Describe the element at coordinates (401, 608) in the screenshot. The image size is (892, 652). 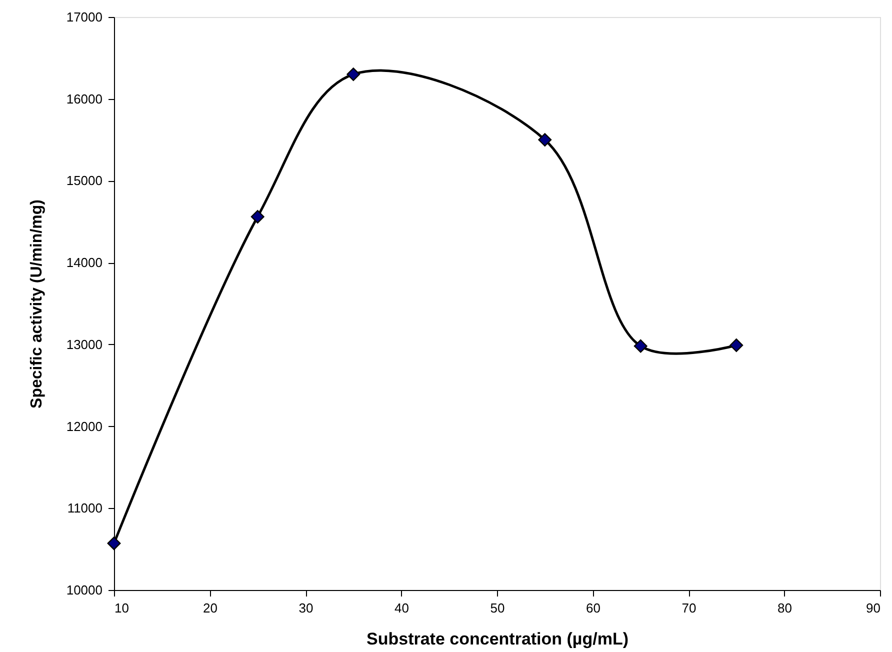
I see `x-tick-label: 40` at that location.